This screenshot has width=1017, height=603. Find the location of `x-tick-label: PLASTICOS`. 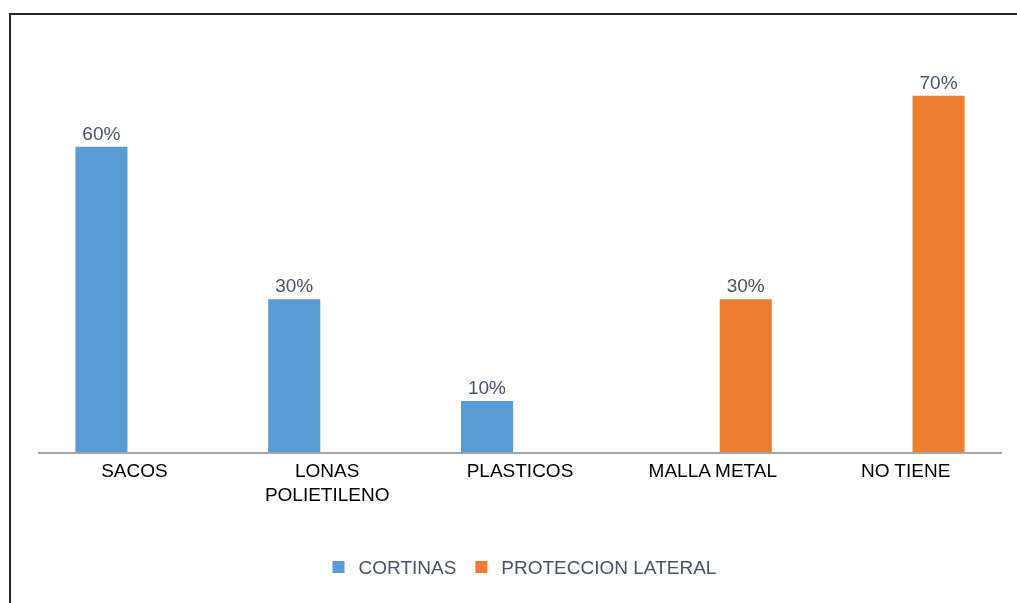

x-tick-label: PLASTICOS is located at coordinates (520, 470).